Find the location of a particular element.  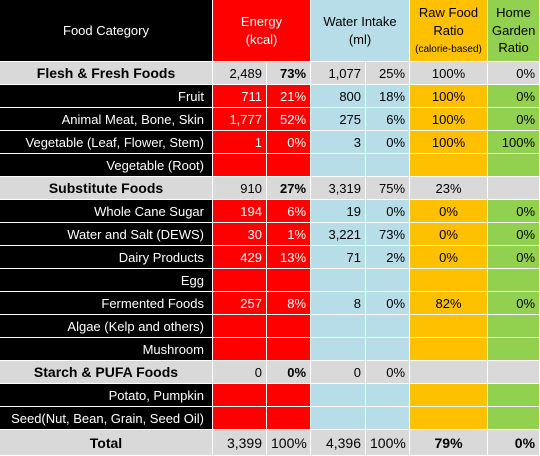

header-raw-l2: Ratio is located at coordinates (448, 30).